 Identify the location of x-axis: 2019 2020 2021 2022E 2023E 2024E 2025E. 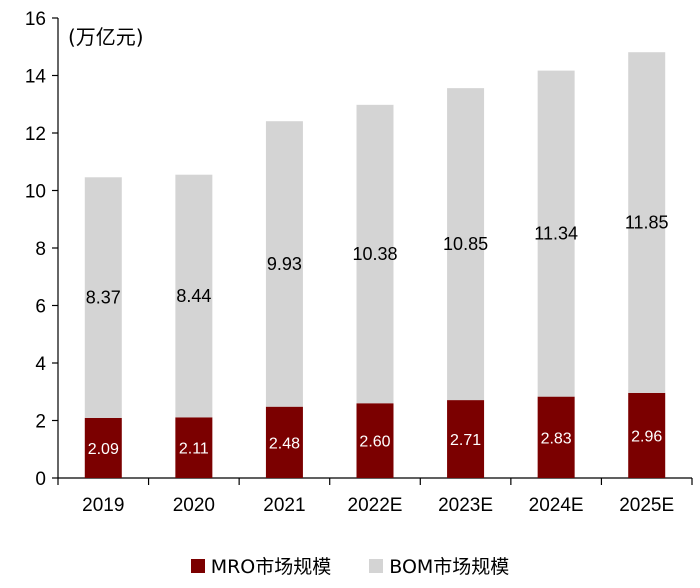
(375, 496).